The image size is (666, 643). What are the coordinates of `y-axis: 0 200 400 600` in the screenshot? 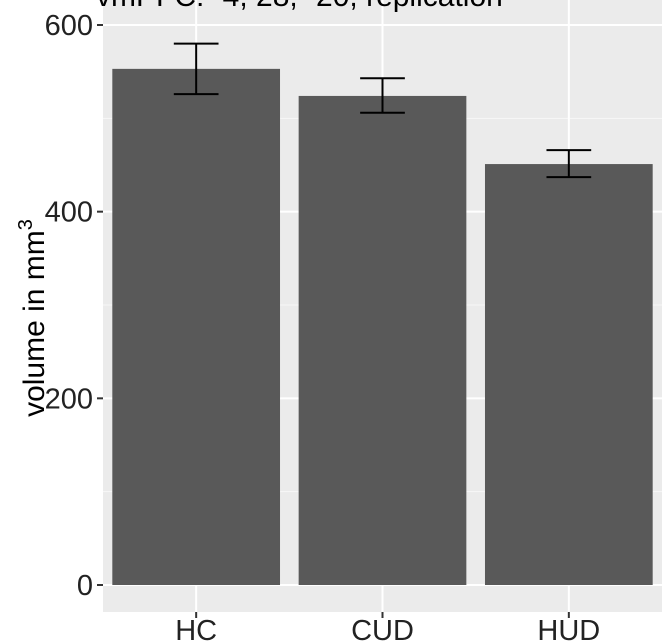 It's located at (74, 306).